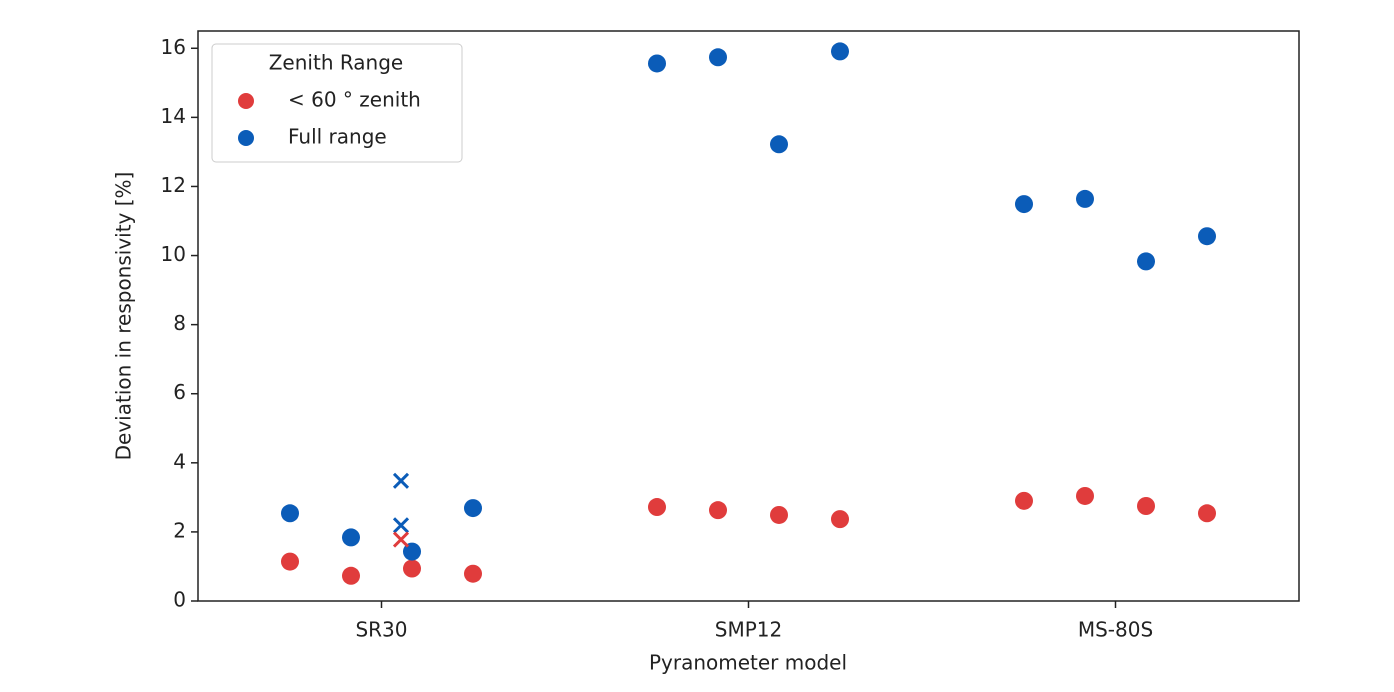  What do you see at coordinates (1115, 630) in the screenshot?
I see `x-tick-label: MS-80S` at bounding box center [1115, 630].